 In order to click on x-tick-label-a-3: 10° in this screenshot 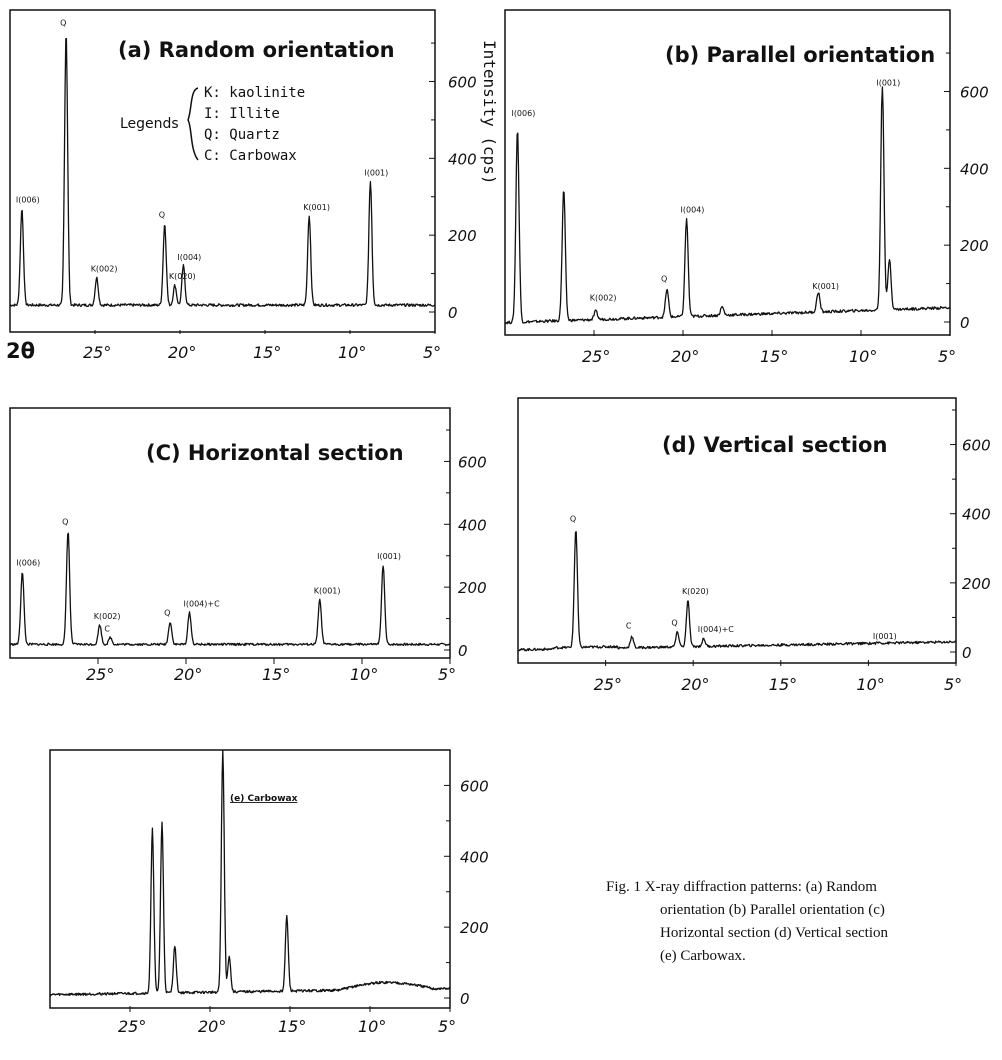, I will do `click(352, 352)`.